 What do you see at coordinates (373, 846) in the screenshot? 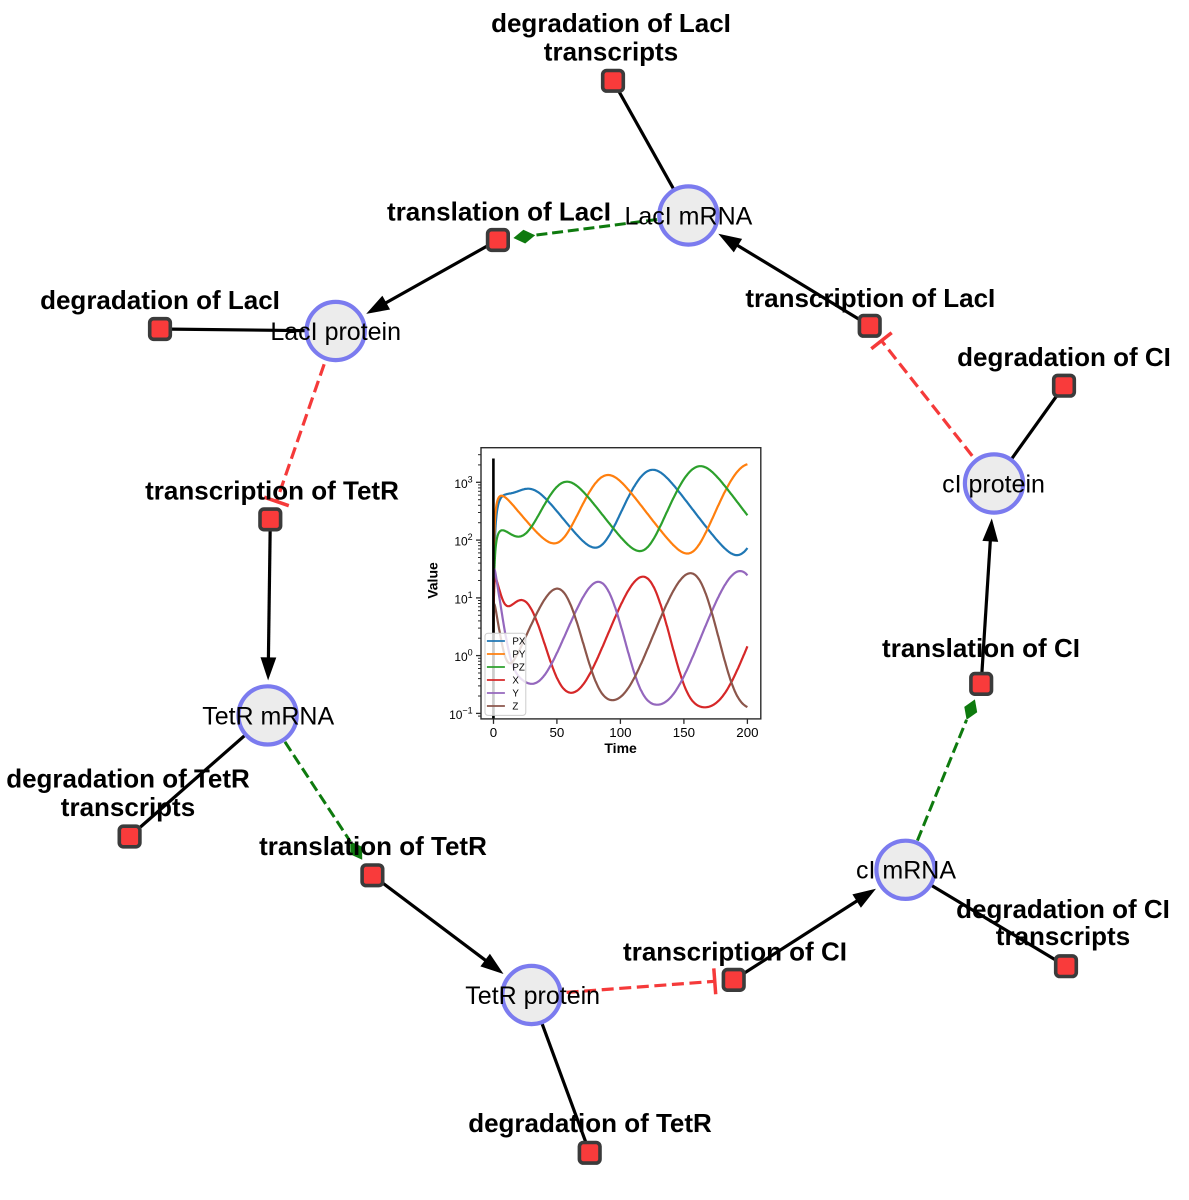
I see `svg-text: translation of TetR` at bounding box center [373, 846].